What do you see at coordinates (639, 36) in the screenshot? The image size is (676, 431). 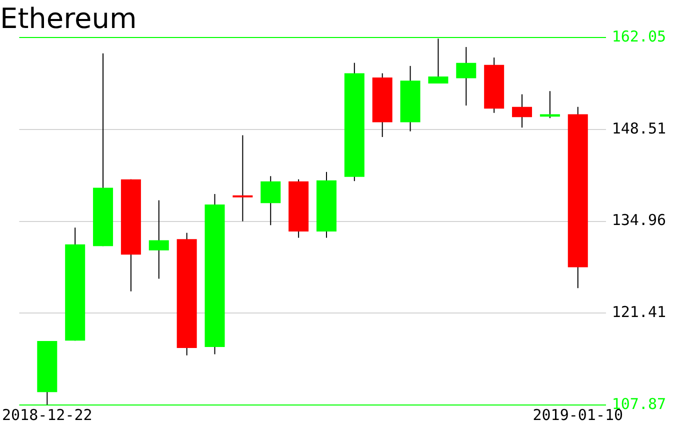 I see `y-tick-label: 162.05` at bounding box center [639, 36].